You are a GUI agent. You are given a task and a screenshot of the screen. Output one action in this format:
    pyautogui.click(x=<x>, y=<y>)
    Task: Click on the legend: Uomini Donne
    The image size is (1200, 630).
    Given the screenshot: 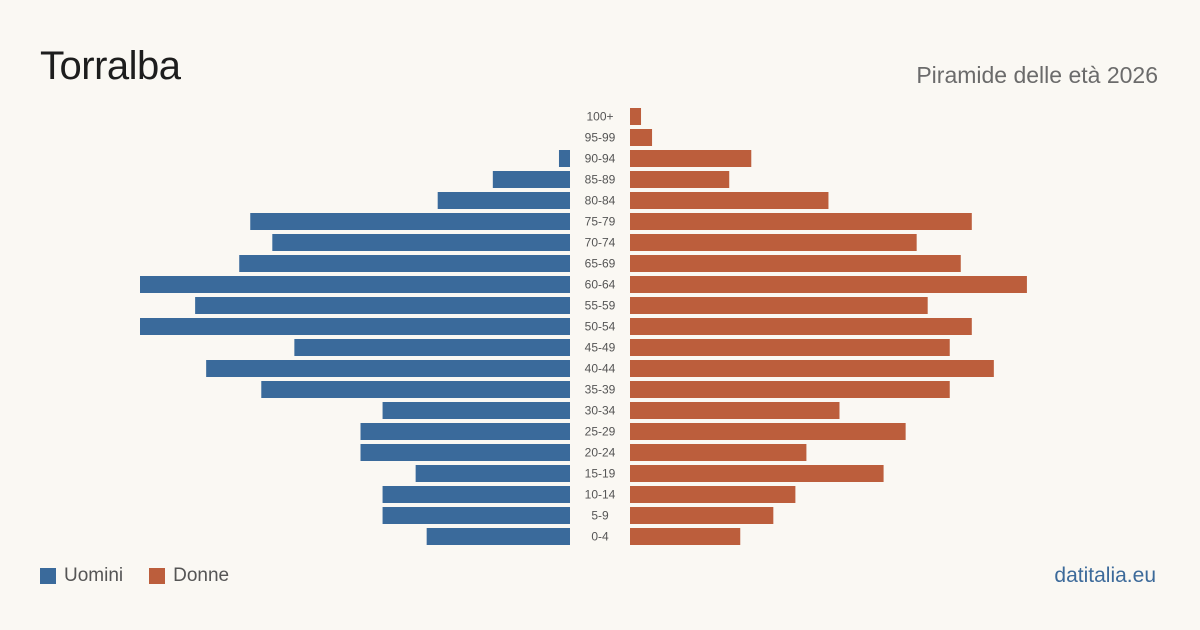 What is the action you would take?
    pyautogui.click(x=134, y=576)
    